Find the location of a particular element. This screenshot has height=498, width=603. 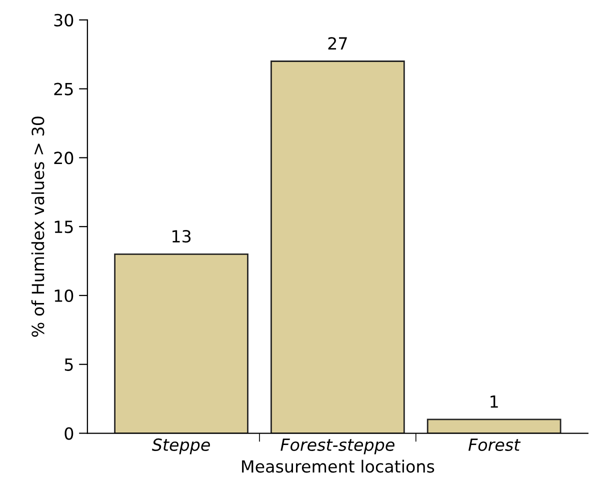

y-axis-title: % of Humidex values > 30 is located at coordinates (37, 226).